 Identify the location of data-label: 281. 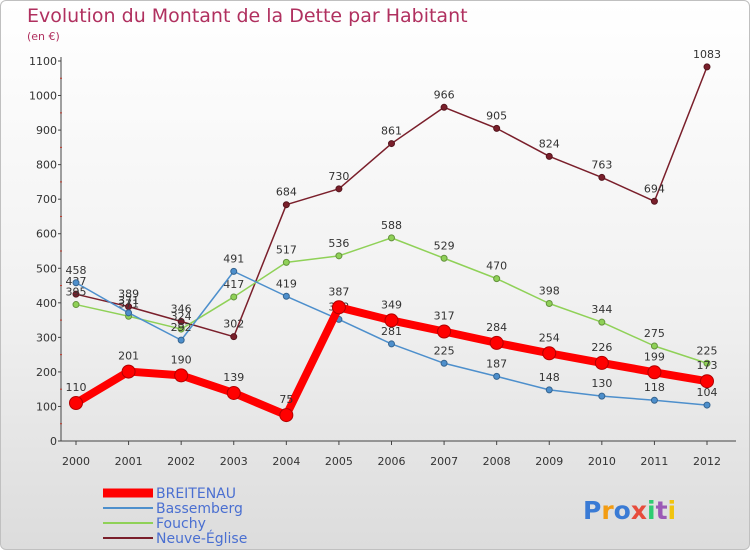
(391, 331).